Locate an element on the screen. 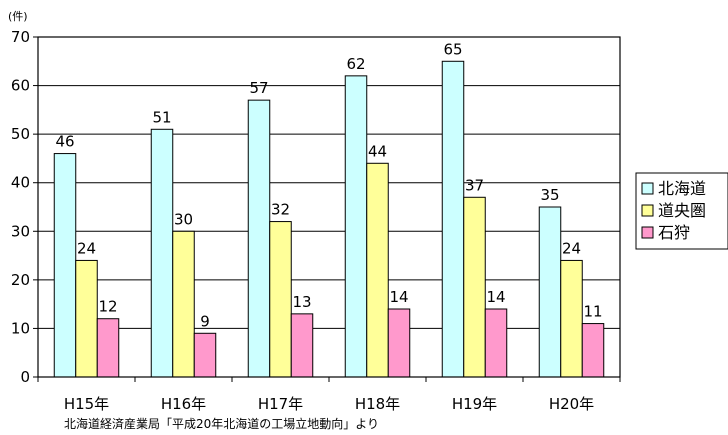 The height and width of the screenshot is (435, 728). source-note: 北海道経済産業局「平成20年北海道の工場立地動向」より is located at coordinates (221, 423).